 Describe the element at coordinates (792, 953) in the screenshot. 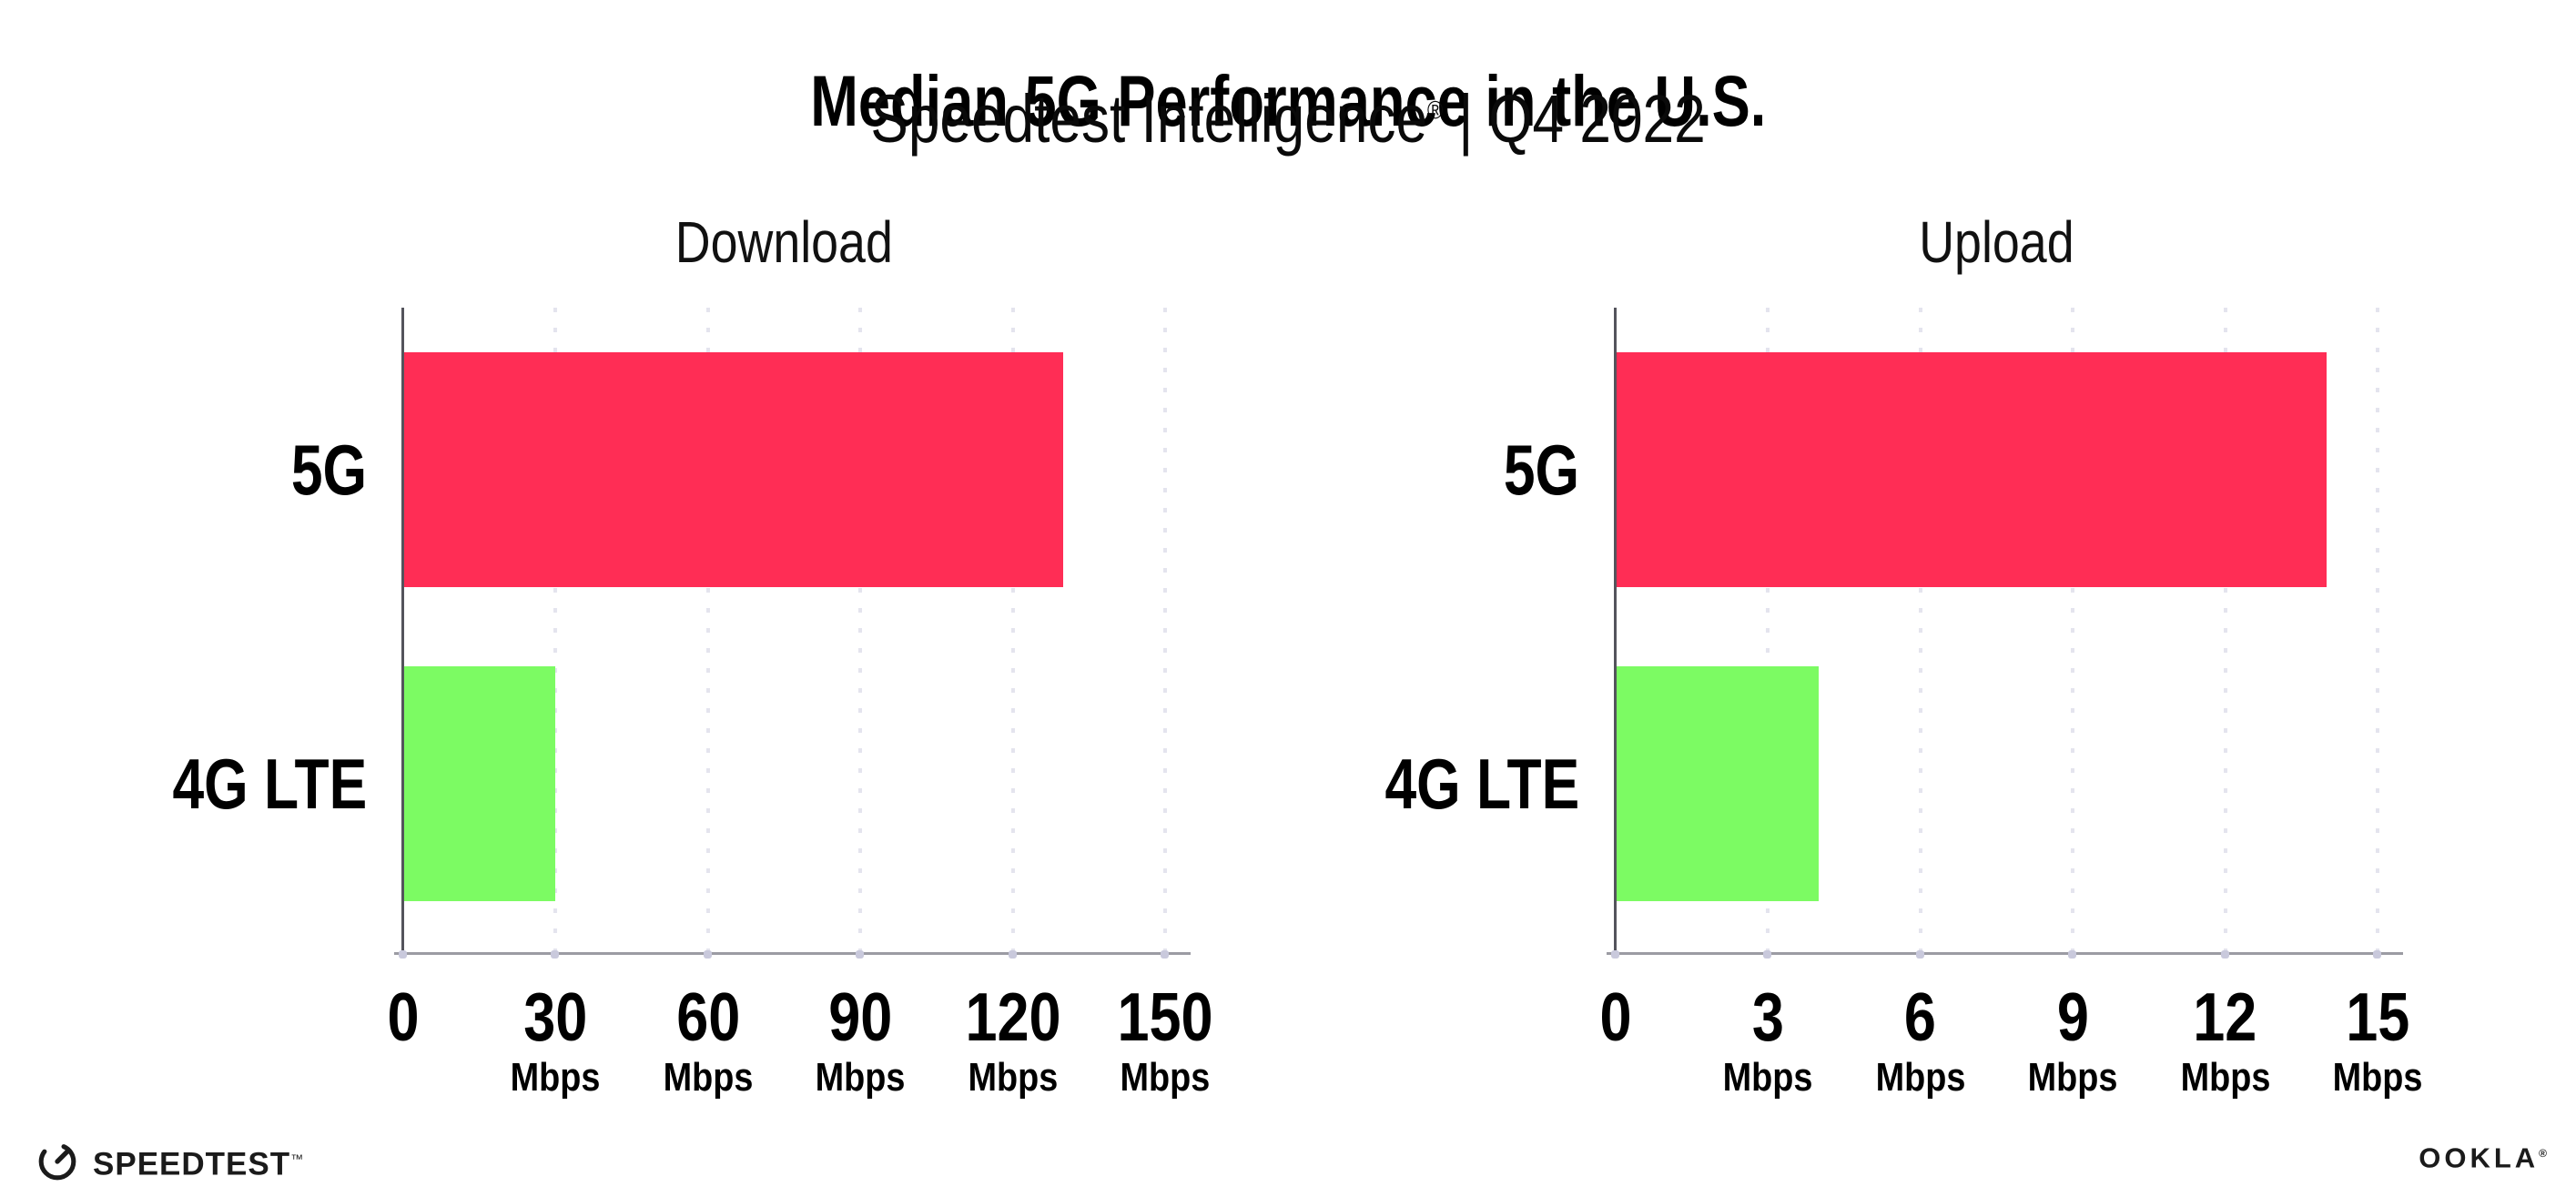

I see `download-x-axis` at that location.